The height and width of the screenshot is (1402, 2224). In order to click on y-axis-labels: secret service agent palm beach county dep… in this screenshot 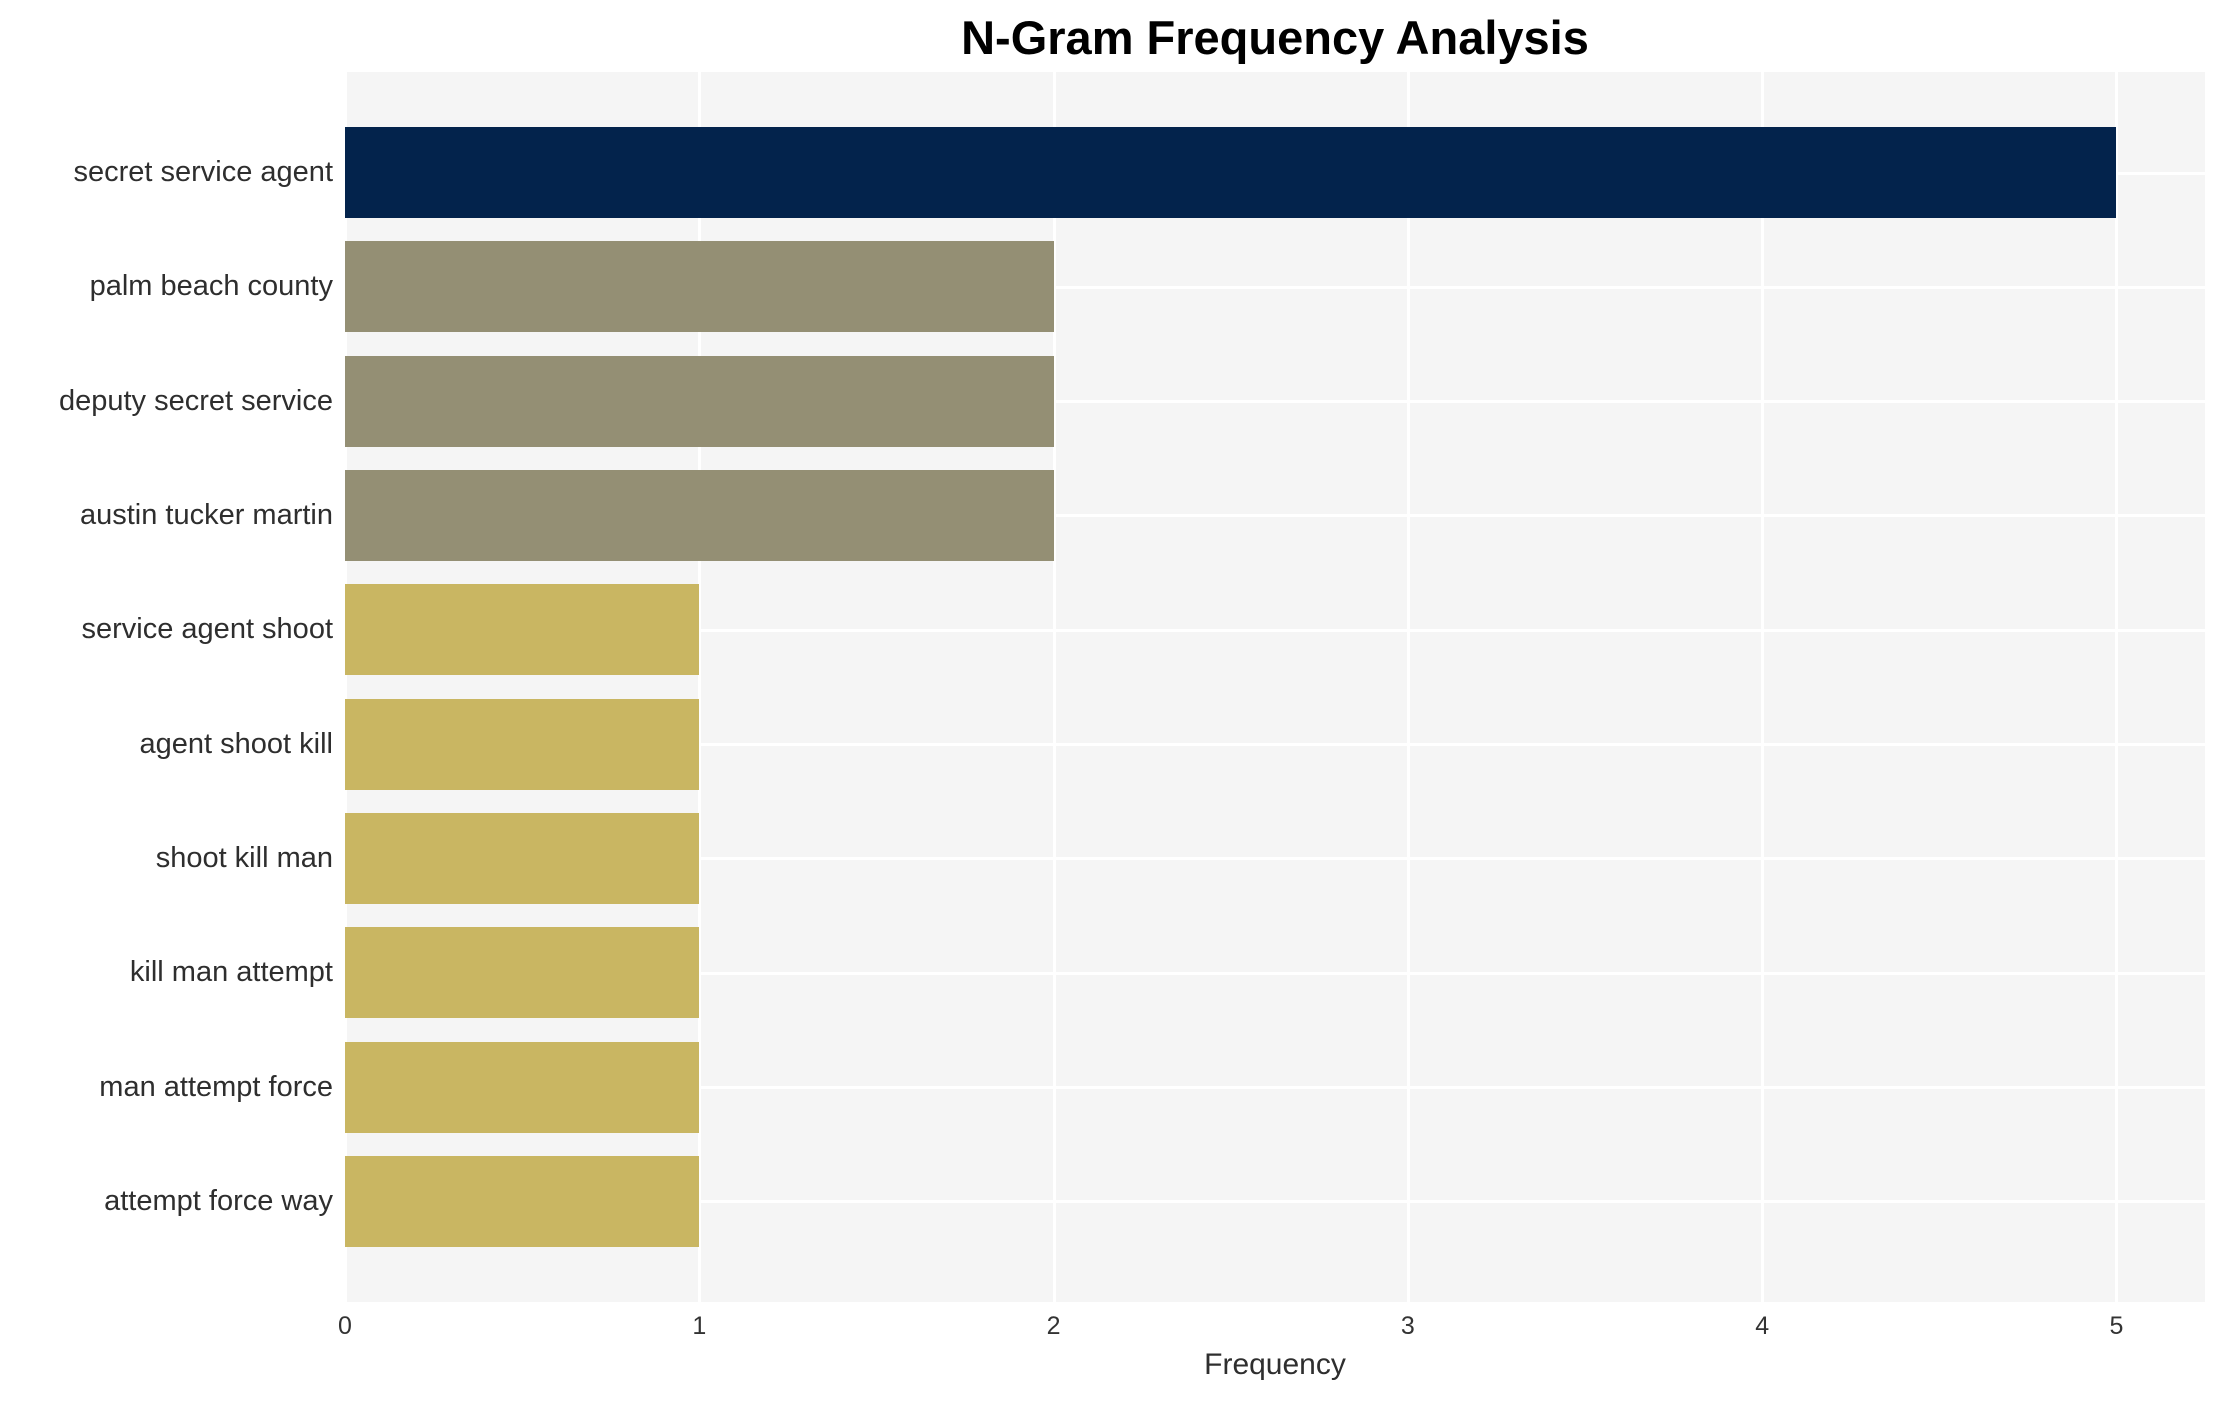, I will do `click(166, 687)`.